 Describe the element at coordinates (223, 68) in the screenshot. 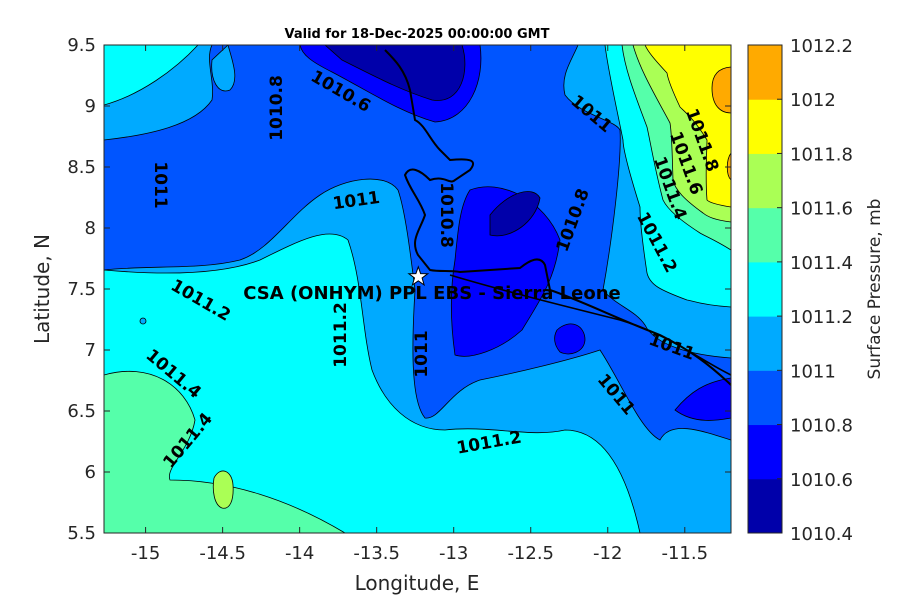

I see `band-1011-tongue` at that location.